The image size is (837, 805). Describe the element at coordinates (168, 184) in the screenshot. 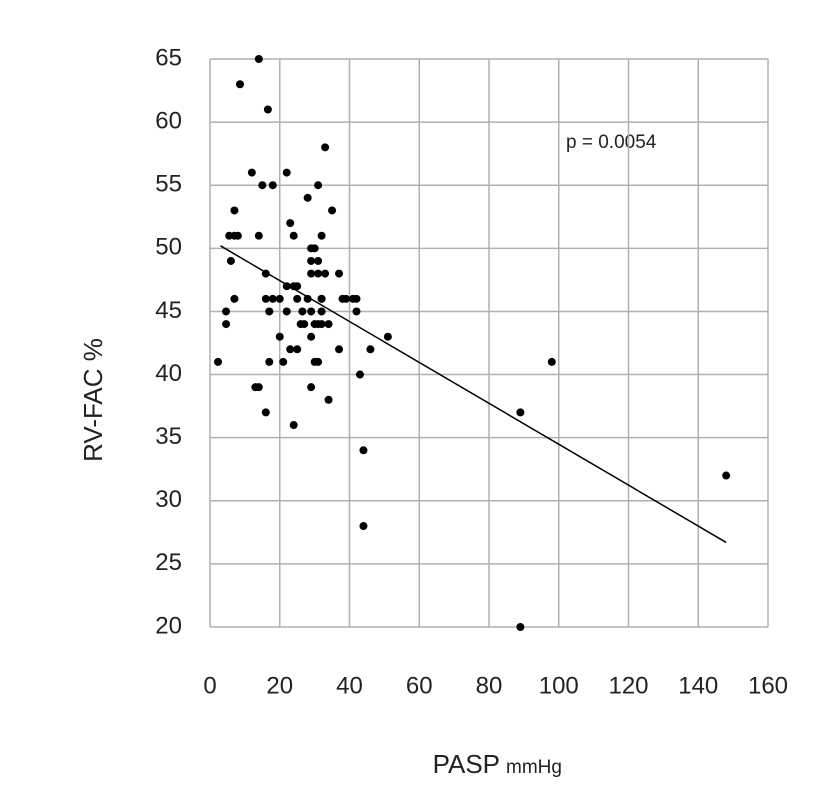

I see `y-tick-label: 55` at that location.